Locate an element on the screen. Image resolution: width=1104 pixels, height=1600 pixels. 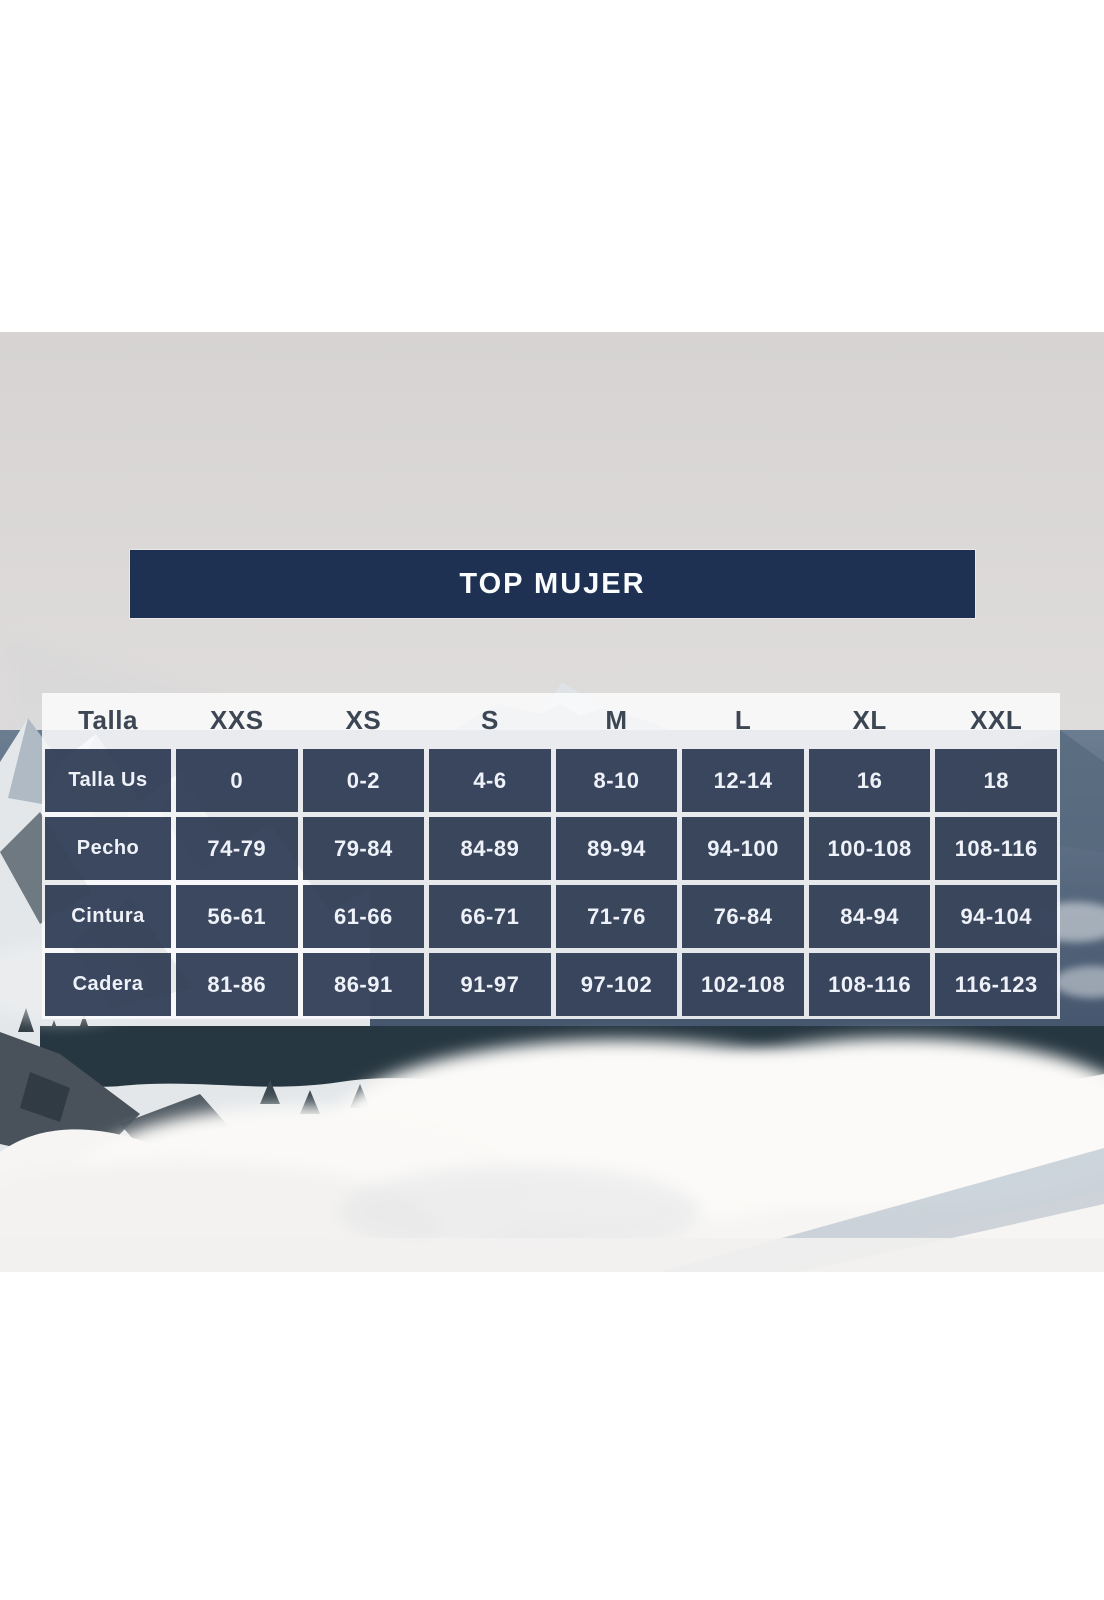
cell-pecho-s: 84-89 is located at coordinates (490, 848).